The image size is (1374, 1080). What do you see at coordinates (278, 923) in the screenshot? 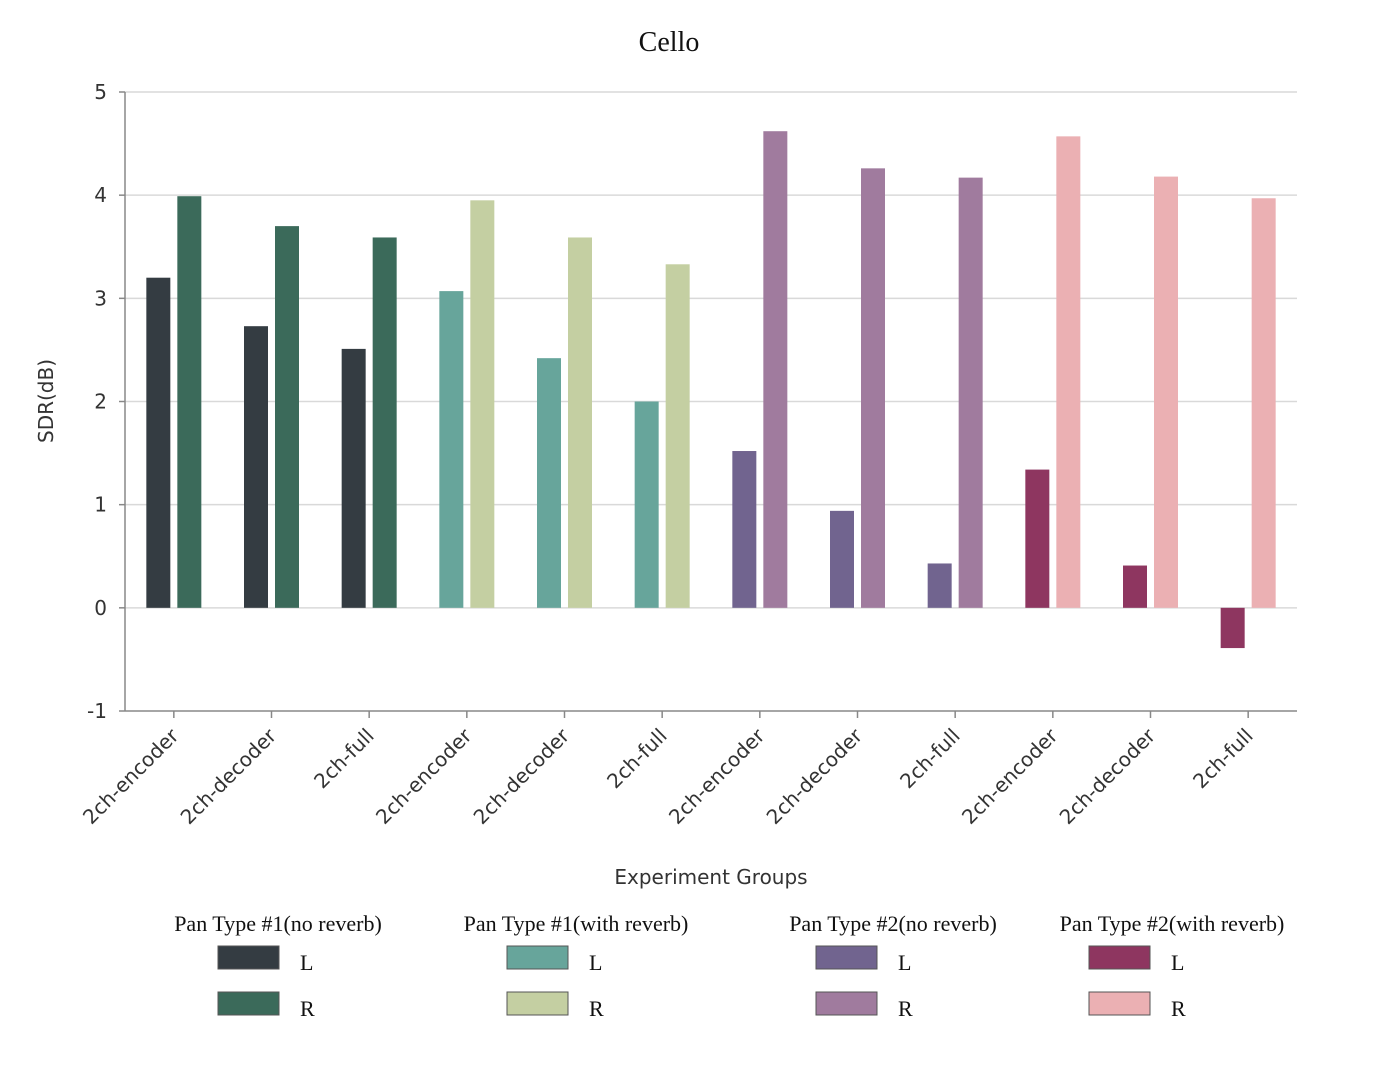
I see `legend-group-title: Pan Type #1(no reverb)` at bounding box center [278, 923].